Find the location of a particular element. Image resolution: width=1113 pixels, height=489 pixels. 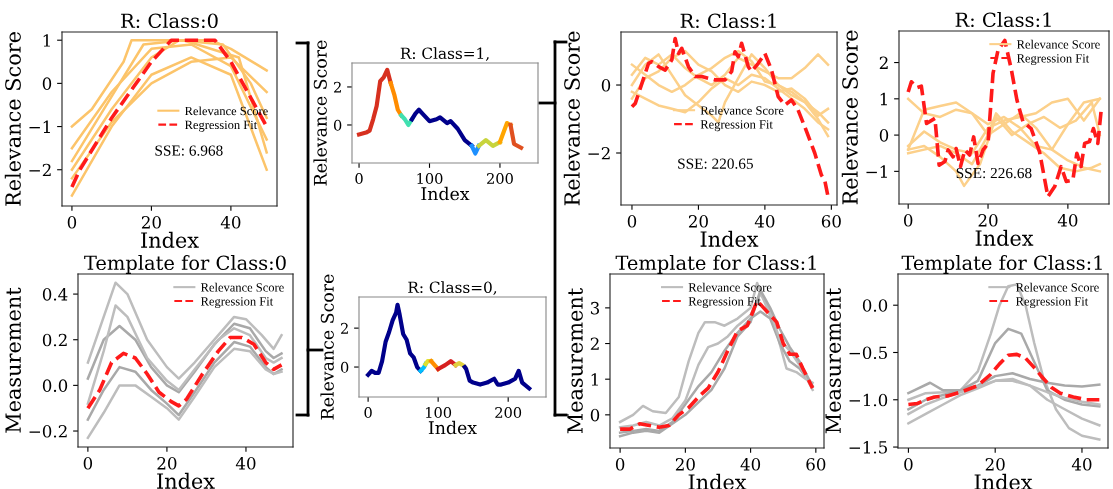

y-tick-label: −1.0 is located at coordinates (868, 400).